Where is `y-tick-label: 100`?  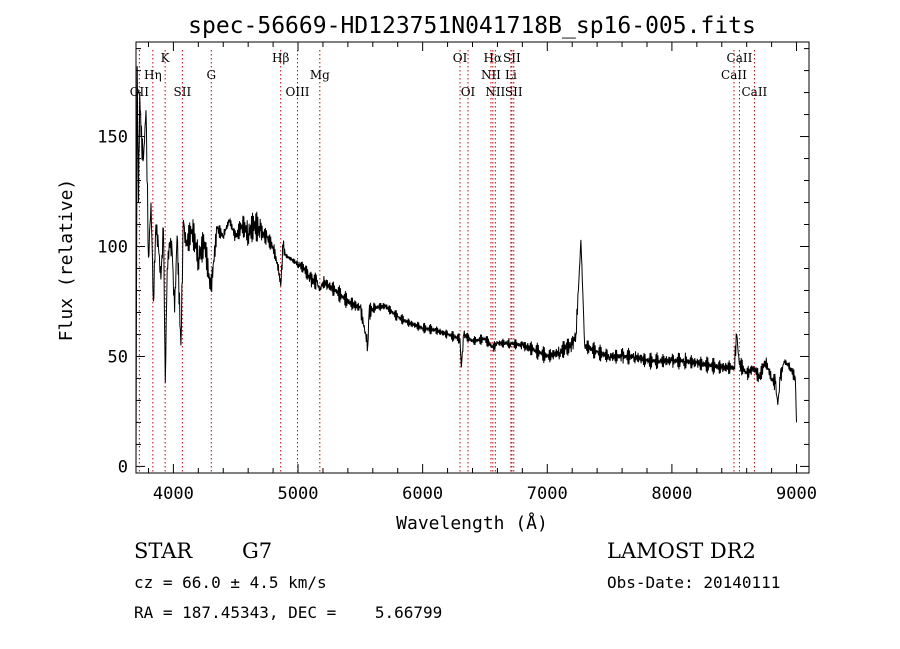
y-tick-label: 100 is located at coordinates (112, 248).